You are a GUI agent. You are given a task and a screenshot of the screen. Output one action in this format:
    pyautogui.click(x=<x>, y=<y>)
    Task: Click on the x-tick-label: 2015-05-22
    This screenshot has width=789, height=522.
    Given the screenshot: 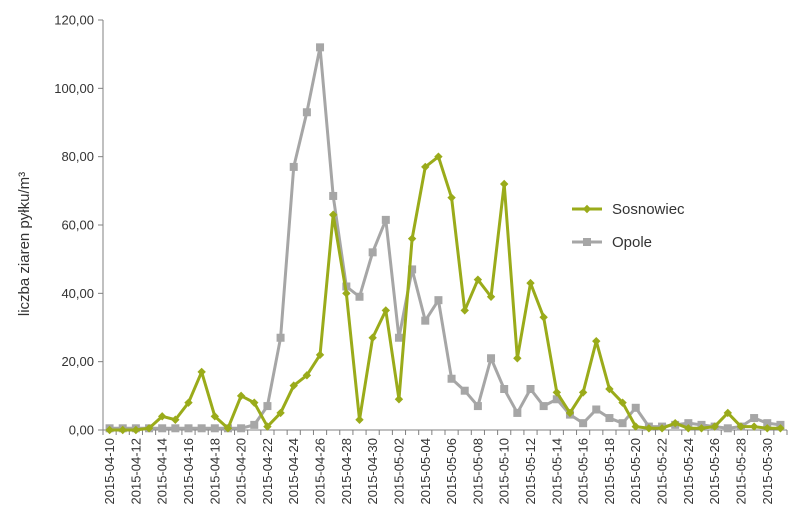 What is the action you would take?
    pyautogui.click(x=662, y=471)
    